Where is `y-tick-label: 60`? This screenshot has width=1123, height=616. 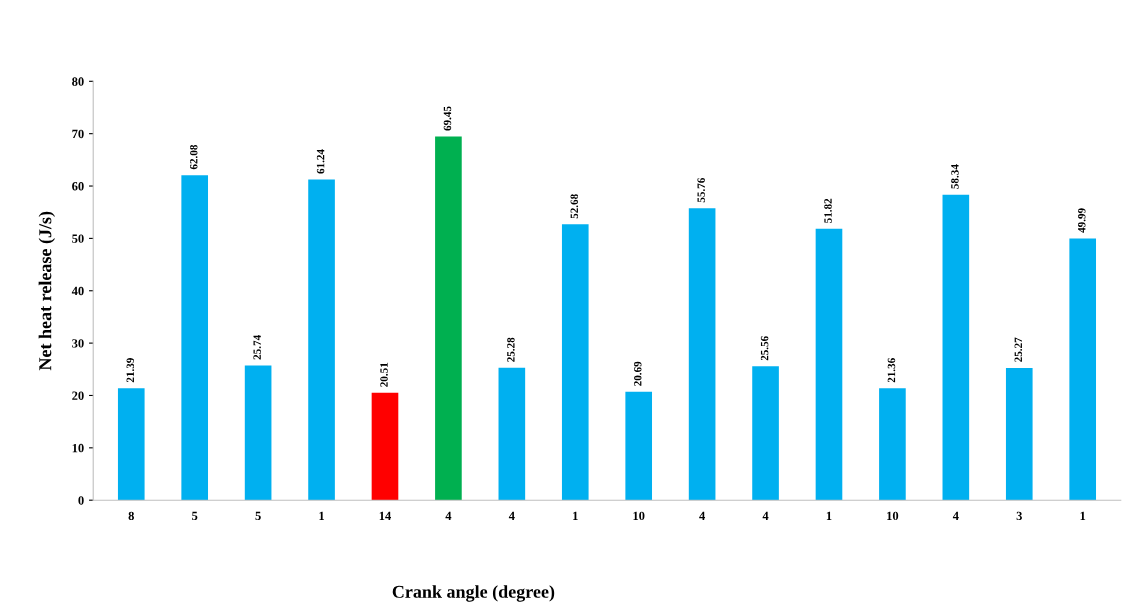
y-tick-label: 60 is located at coordinates (78, 186).